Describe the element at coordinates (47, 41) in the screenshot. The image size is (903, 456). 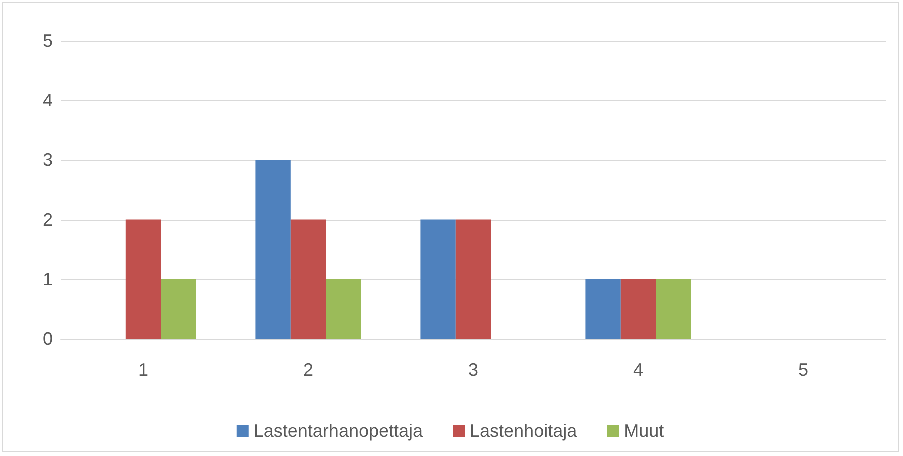
I see `y-tick-label: 5` at that location.